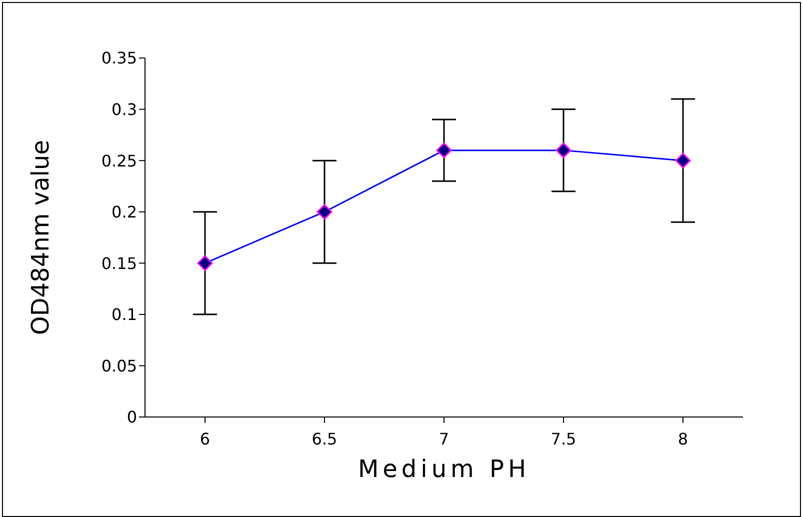  I want to click on y-tick-label: 0.1, so click(124, 314).